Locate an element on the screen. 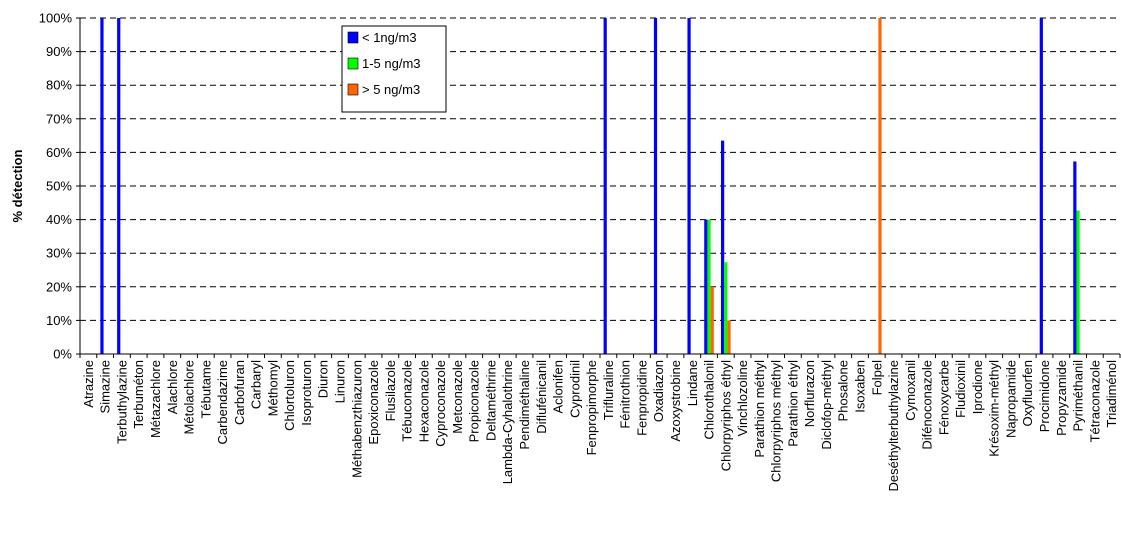  x-tick-label: Metconazole is located at coordinates (457, 397).